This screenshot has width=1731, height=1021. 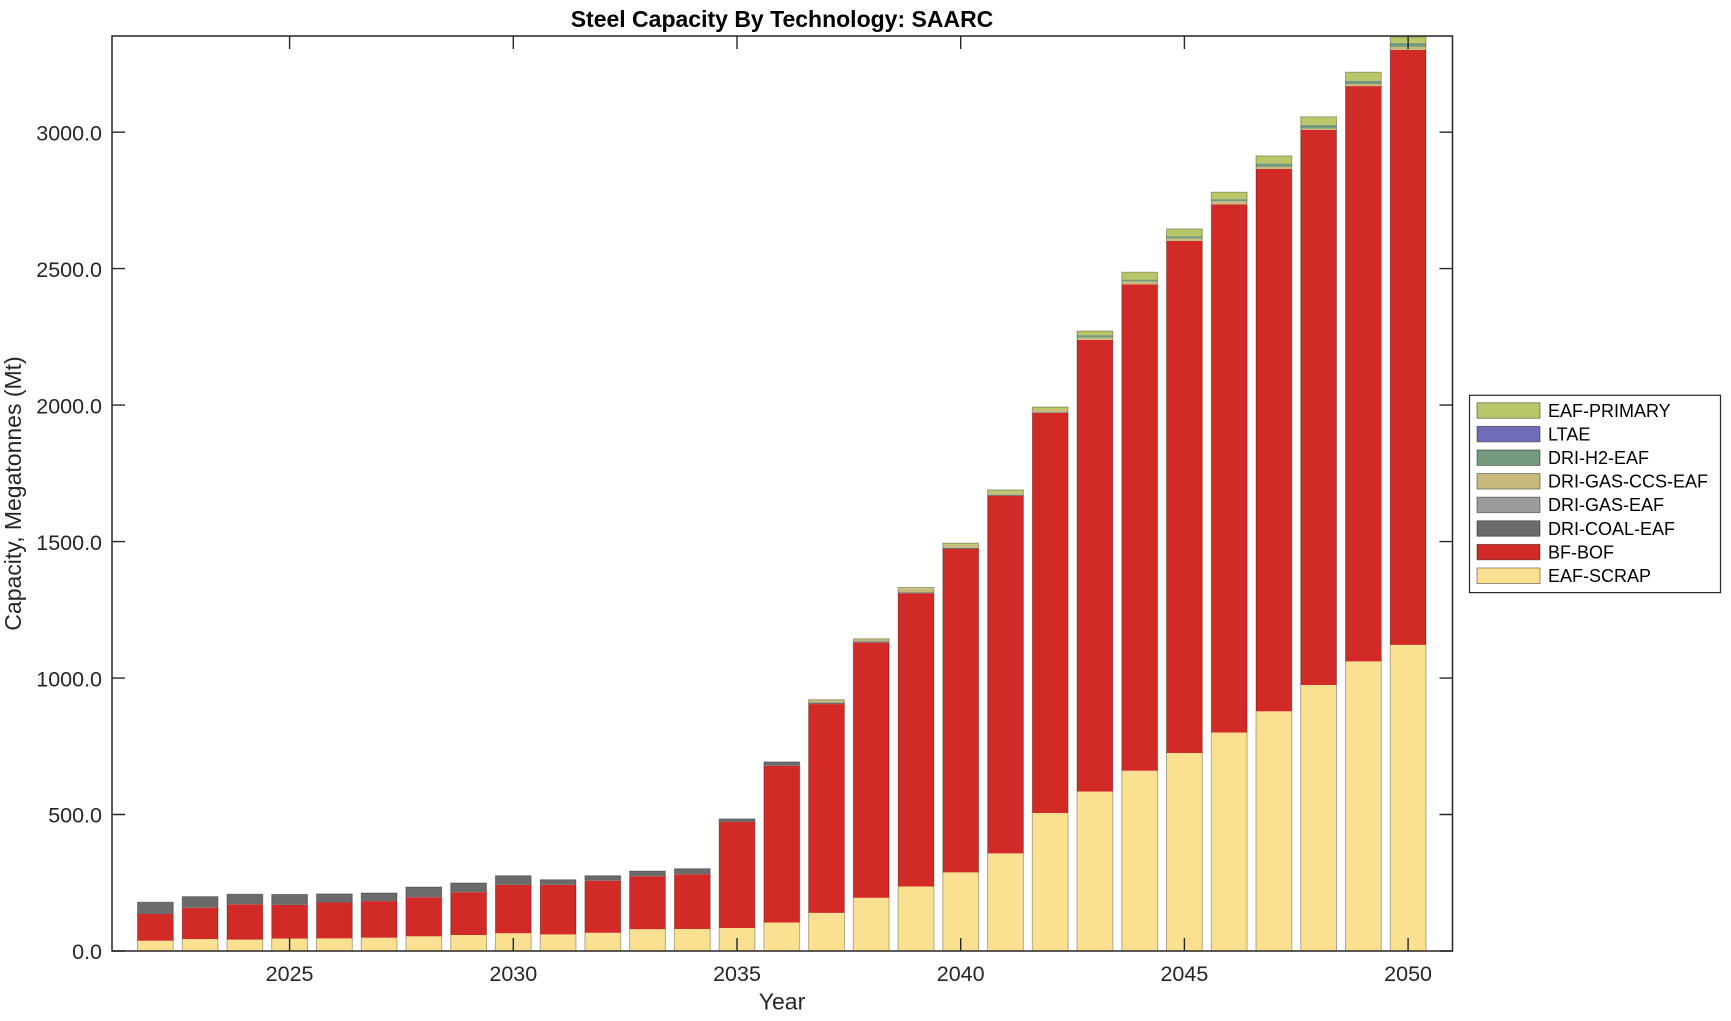 I want to click on svg-text: 1000.0, so click(x=69, y=679).